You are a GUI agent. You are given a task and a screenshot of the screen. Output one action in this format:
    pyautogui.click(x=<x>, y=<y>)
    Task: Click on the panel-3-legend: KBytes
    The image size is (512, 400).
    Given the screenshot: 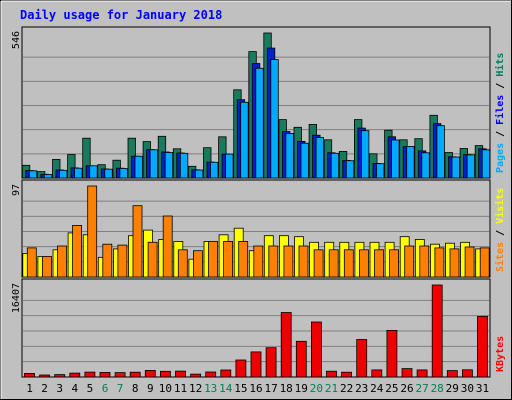 What is the action you would take?
    pyautogui.click(x=500, y=354)
    